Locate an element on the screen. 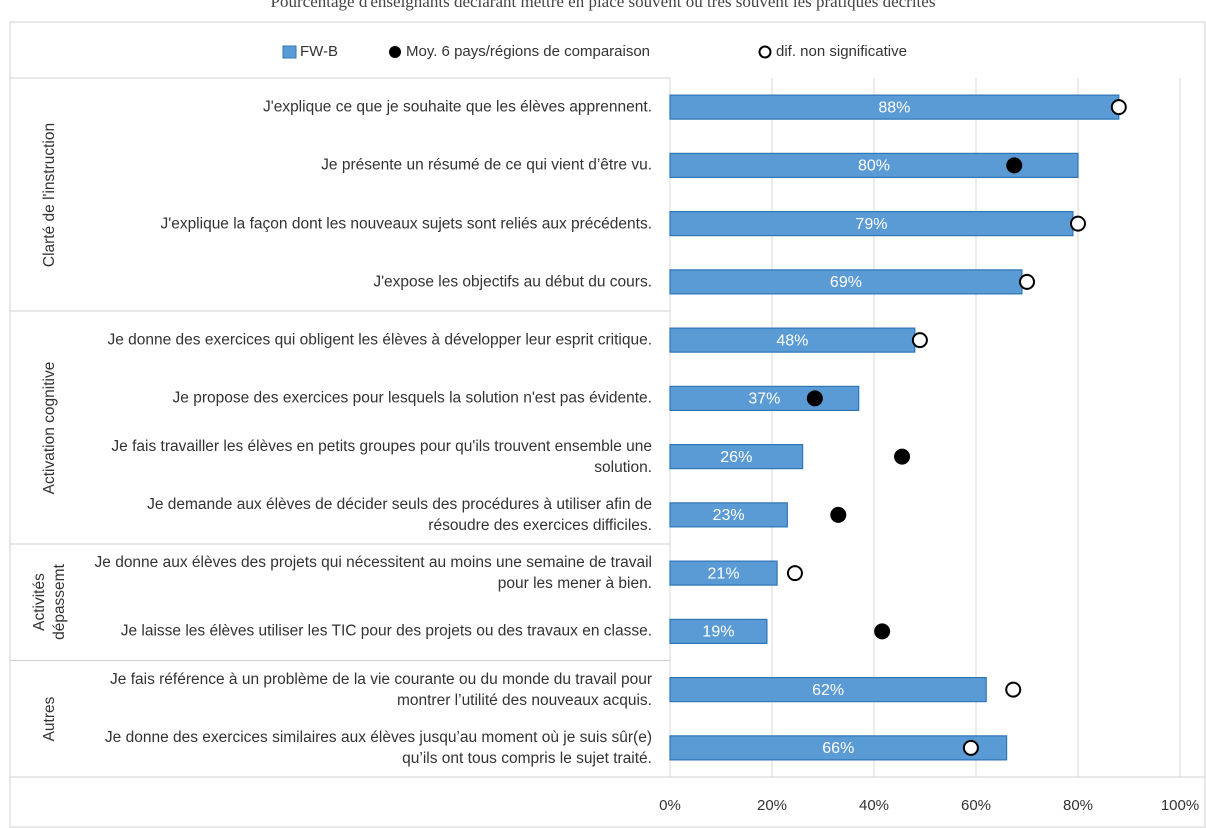 The image size is (1206, 828). value-label: 21% is located at coordinates (724, 573).